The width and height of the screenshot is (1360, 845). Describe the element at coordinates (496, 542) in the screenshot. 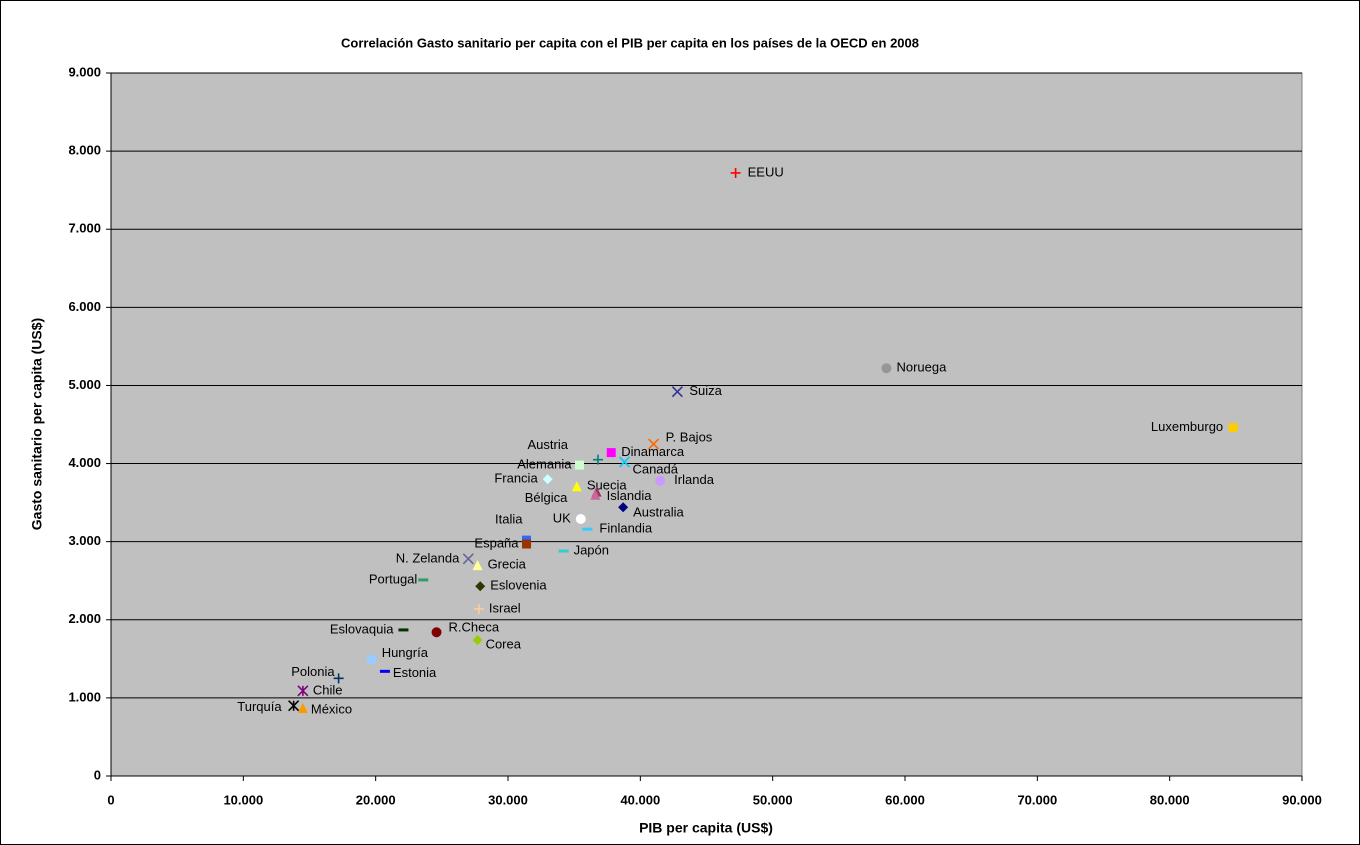

I see `point-label: España` at that location.